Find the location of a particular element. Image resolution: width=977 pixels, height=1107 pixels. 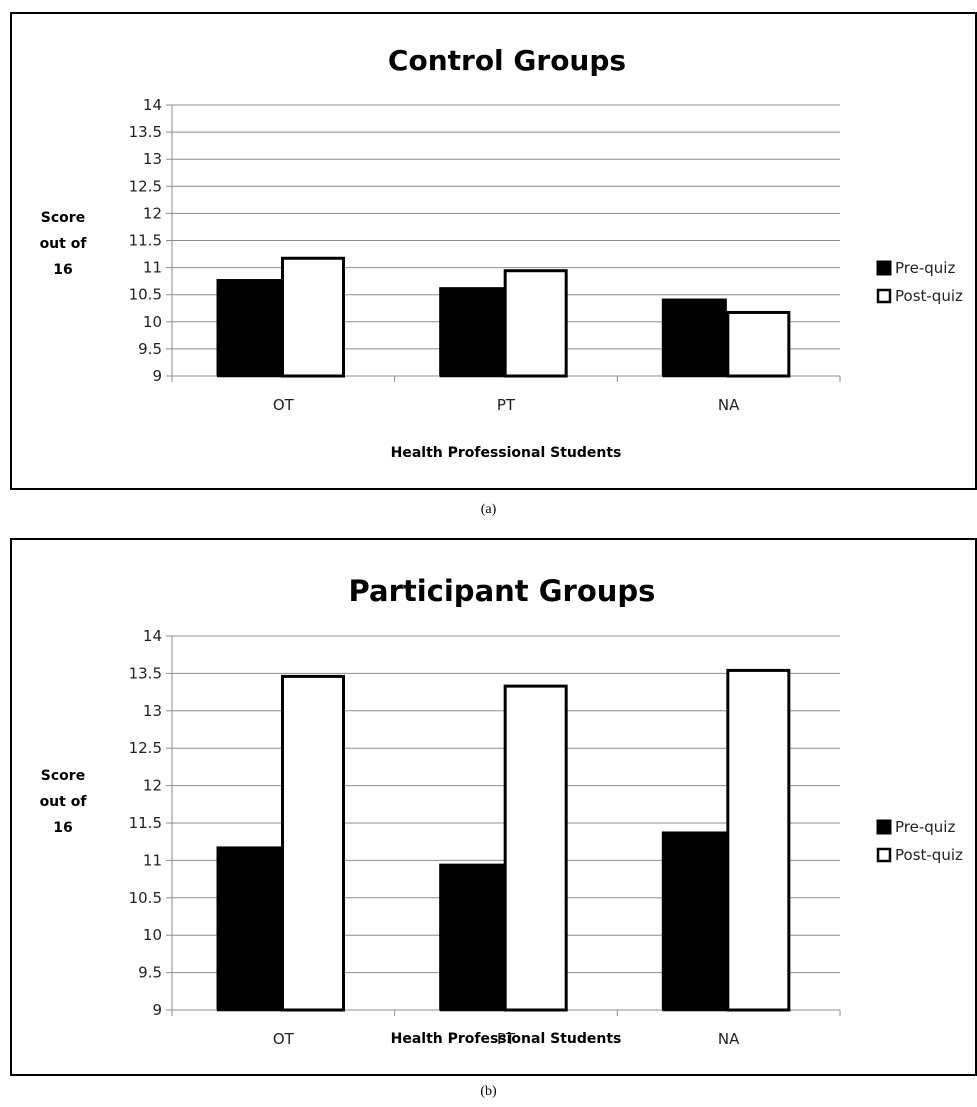

caption-b: (b) is located at coordinates (488, 1091).